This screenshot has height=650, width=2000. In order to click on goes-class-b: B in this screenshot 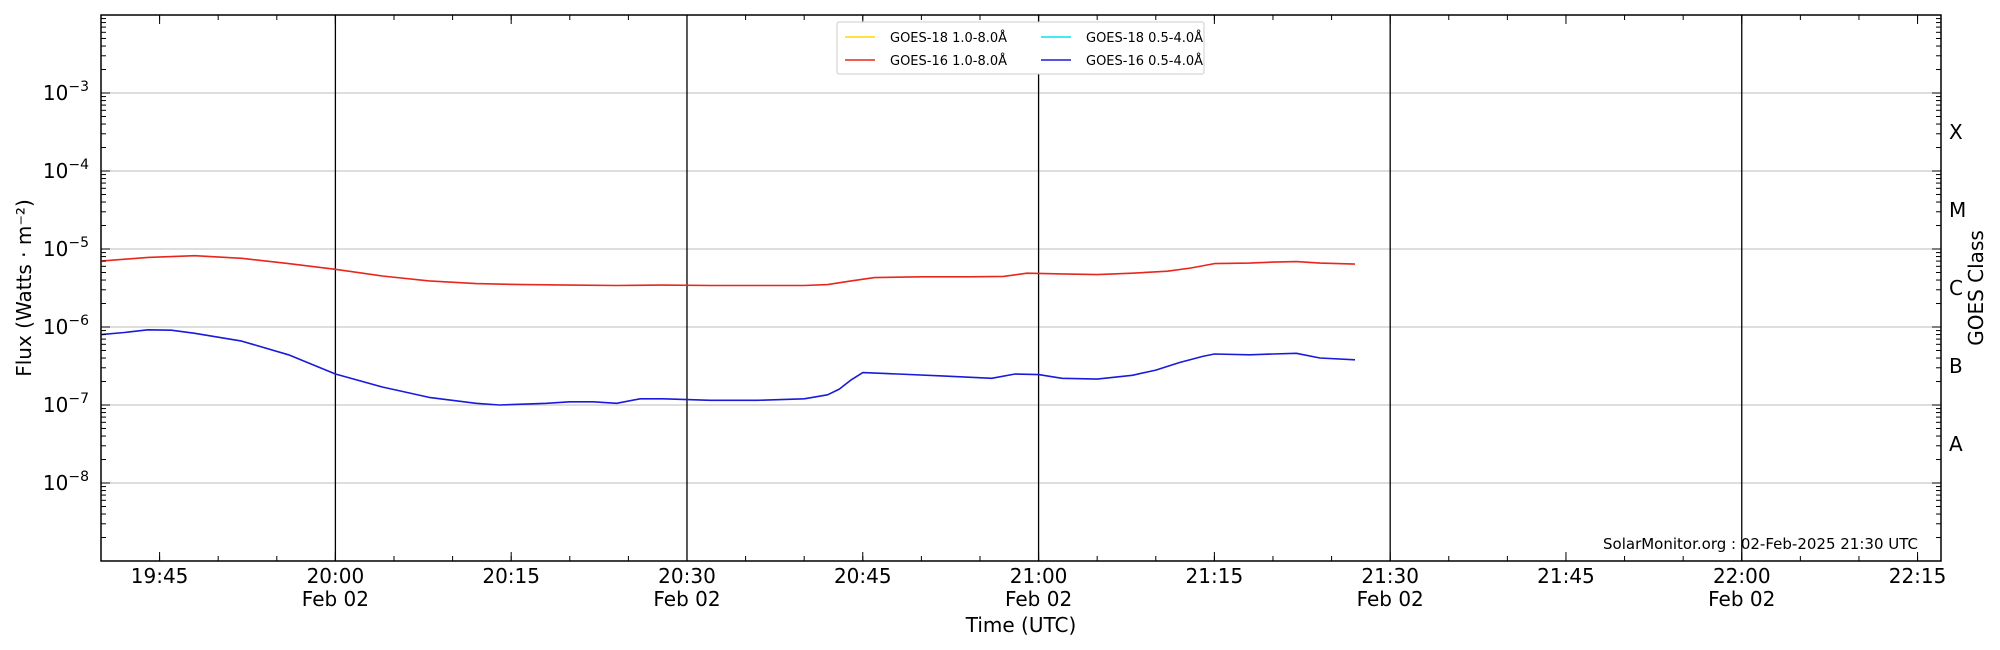, I will do `click(1956, 366)`.